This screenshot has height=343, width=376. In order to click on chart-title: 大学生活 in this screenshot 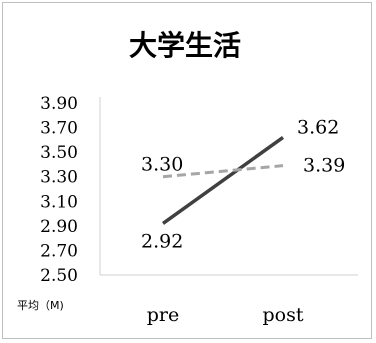, I will do `click(185, 45)`.